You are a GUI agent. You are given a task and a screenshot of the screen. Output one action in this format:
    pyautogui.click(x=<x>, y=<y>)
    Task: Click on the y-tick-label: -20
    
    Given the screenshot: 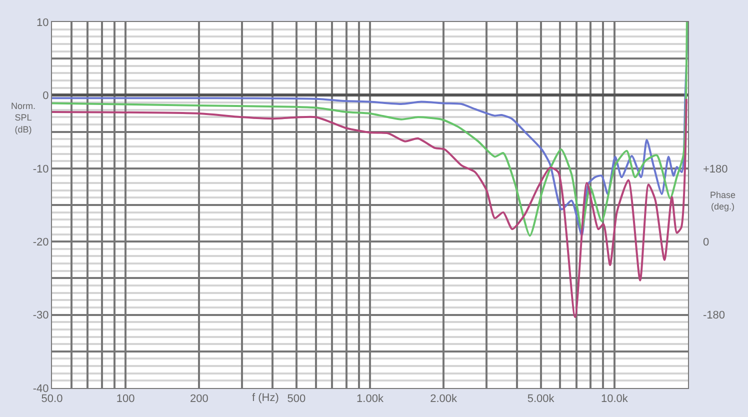 What is the action you would take?
    pyautogui.click(x=40, y=242)
    